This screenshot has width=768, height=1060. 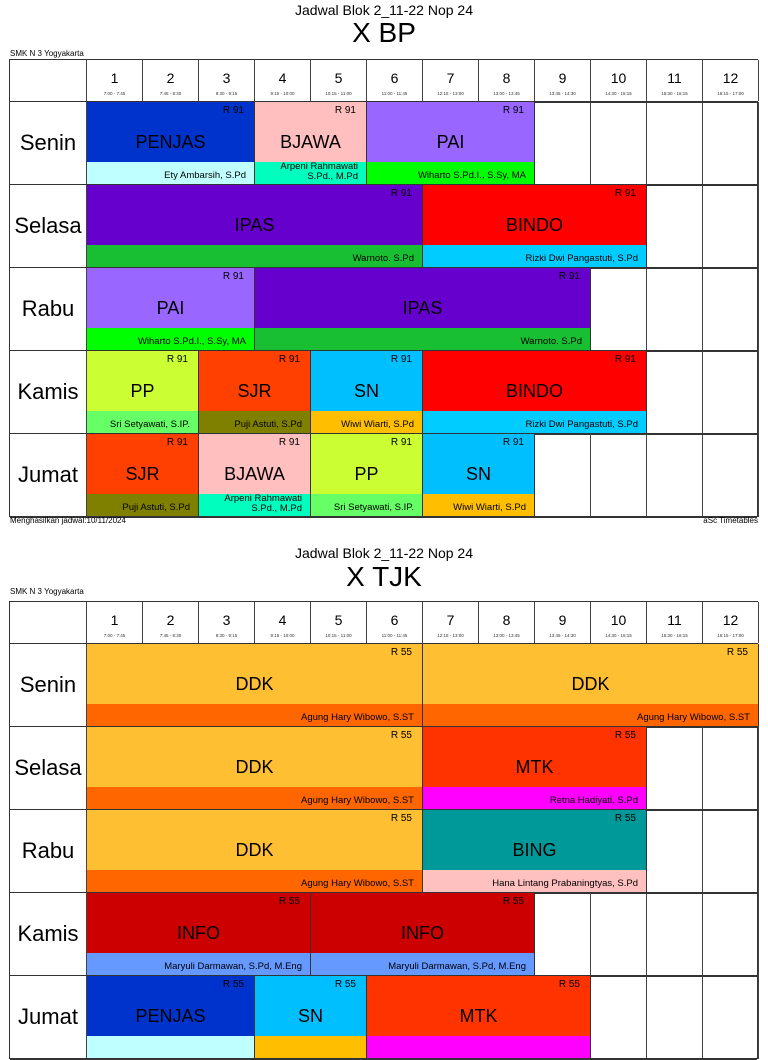 I want to click on lesson-teacher-area: Warnoto. S.Pd, so click(x=422, y=339).